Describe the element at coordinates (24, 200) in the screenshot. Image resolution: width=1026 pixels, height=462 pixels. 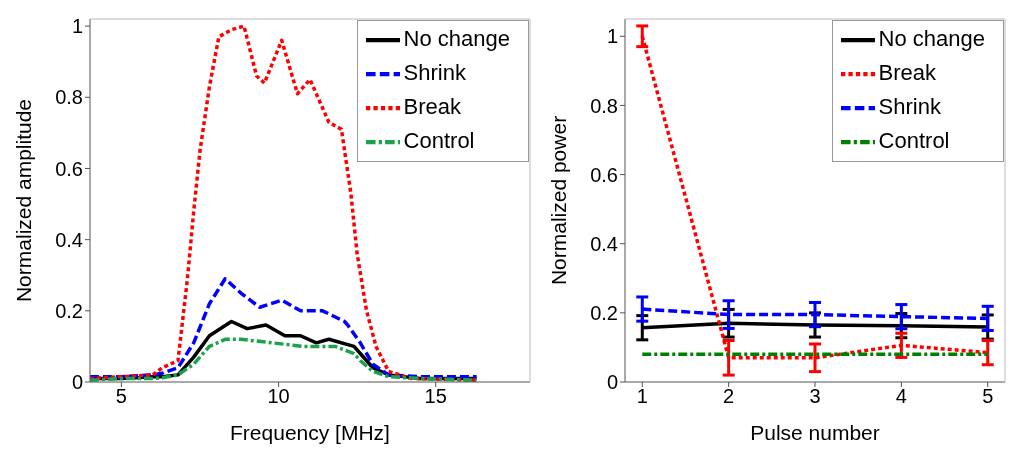
I see `y-axis-title: Normalized amplitude` at that location.